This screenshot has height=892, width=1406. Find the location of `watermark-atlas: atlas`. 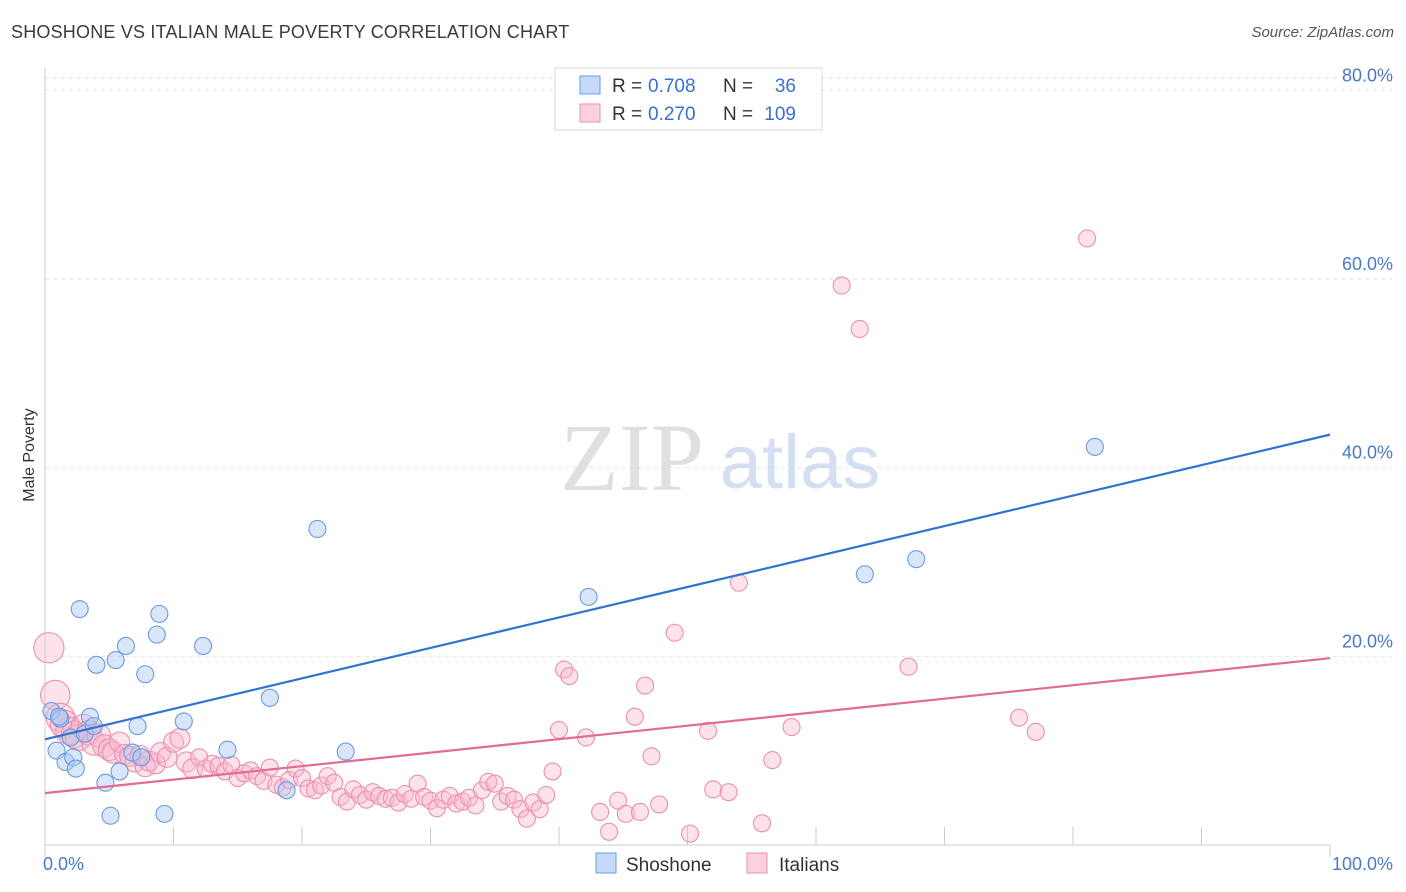

watermark-atlas: atlas is located at coordinates (800, 462).